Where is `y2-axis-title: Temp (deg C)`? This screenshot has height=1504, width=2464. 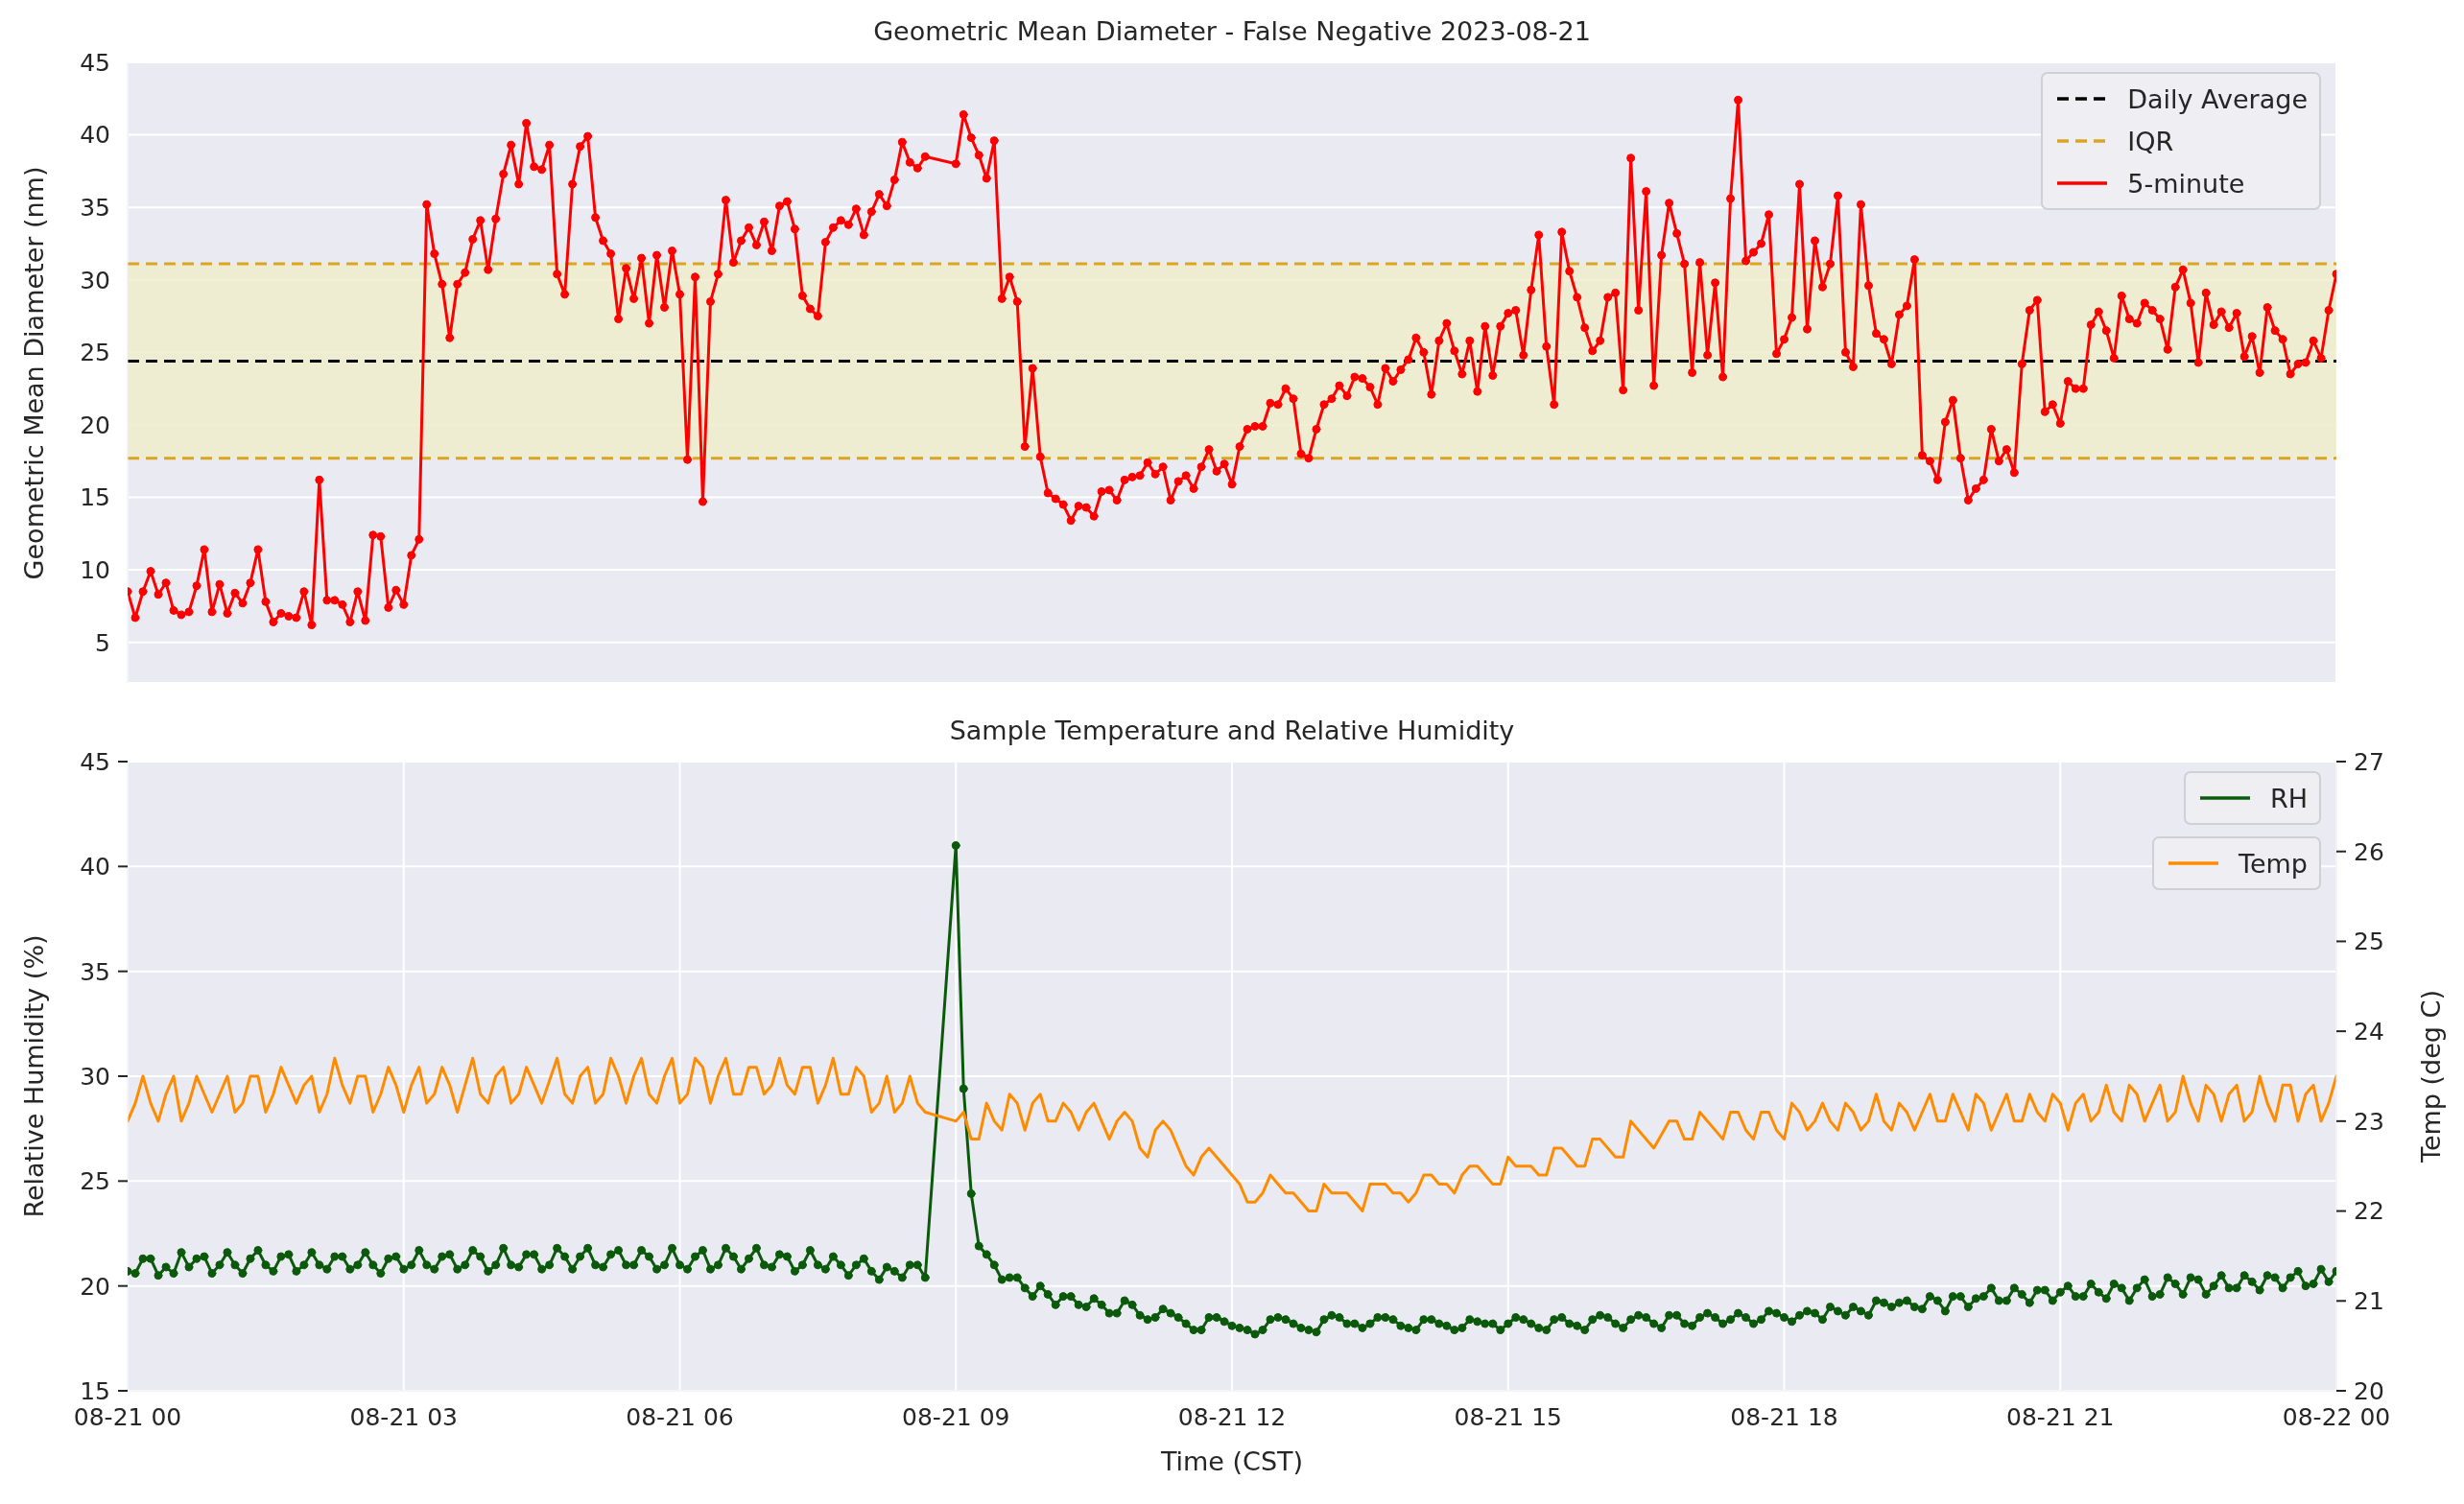 y2-axis-title: Temp (deg C) is located at coordinates (2430, 1076).